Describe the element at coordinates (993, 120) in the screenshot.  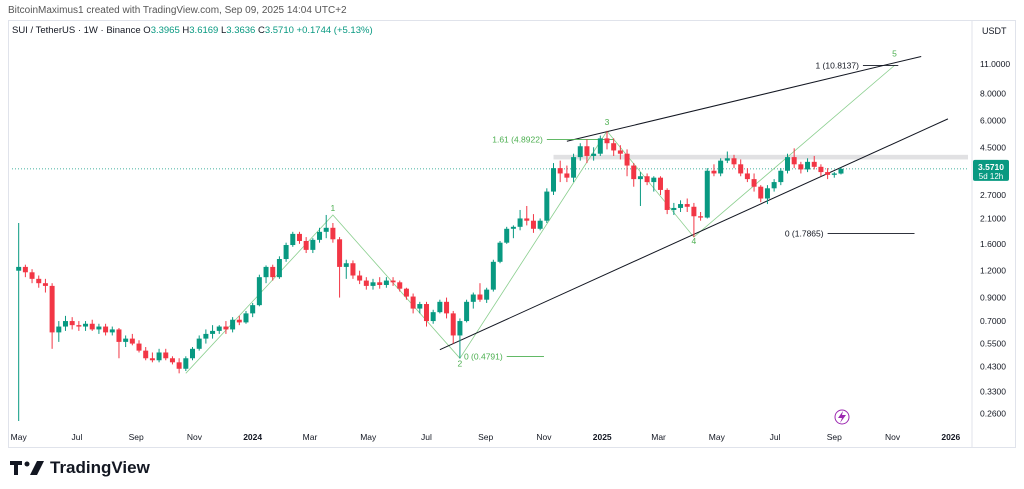
I see `price-tick: 6.0000` at that location.